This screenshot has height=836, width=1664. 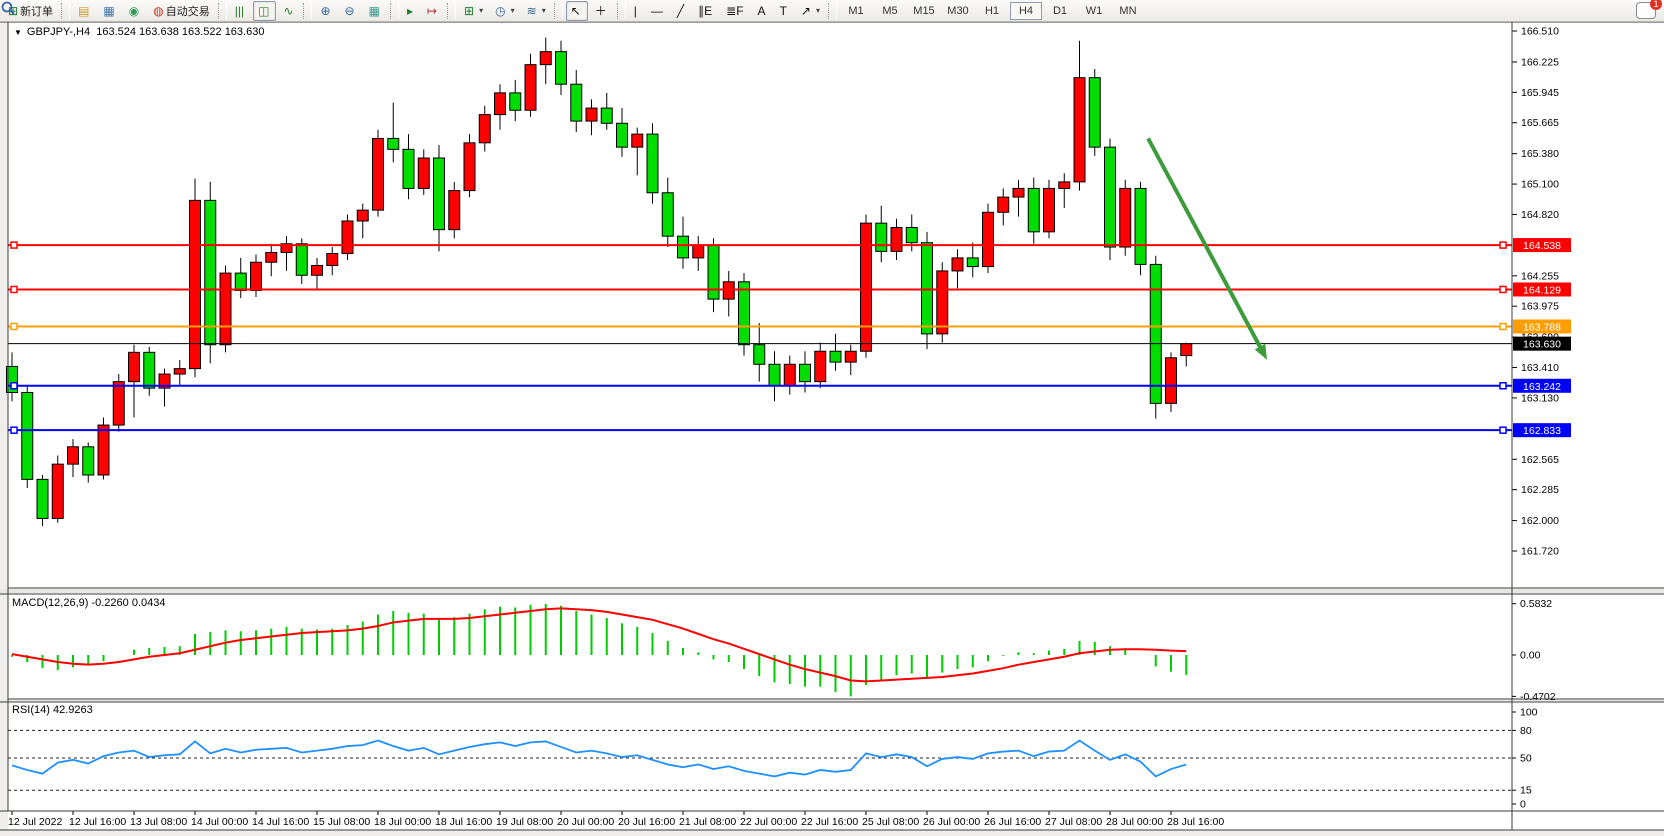 I want to click on periods-button: ◷ ▾, so click(x=505, y=11).